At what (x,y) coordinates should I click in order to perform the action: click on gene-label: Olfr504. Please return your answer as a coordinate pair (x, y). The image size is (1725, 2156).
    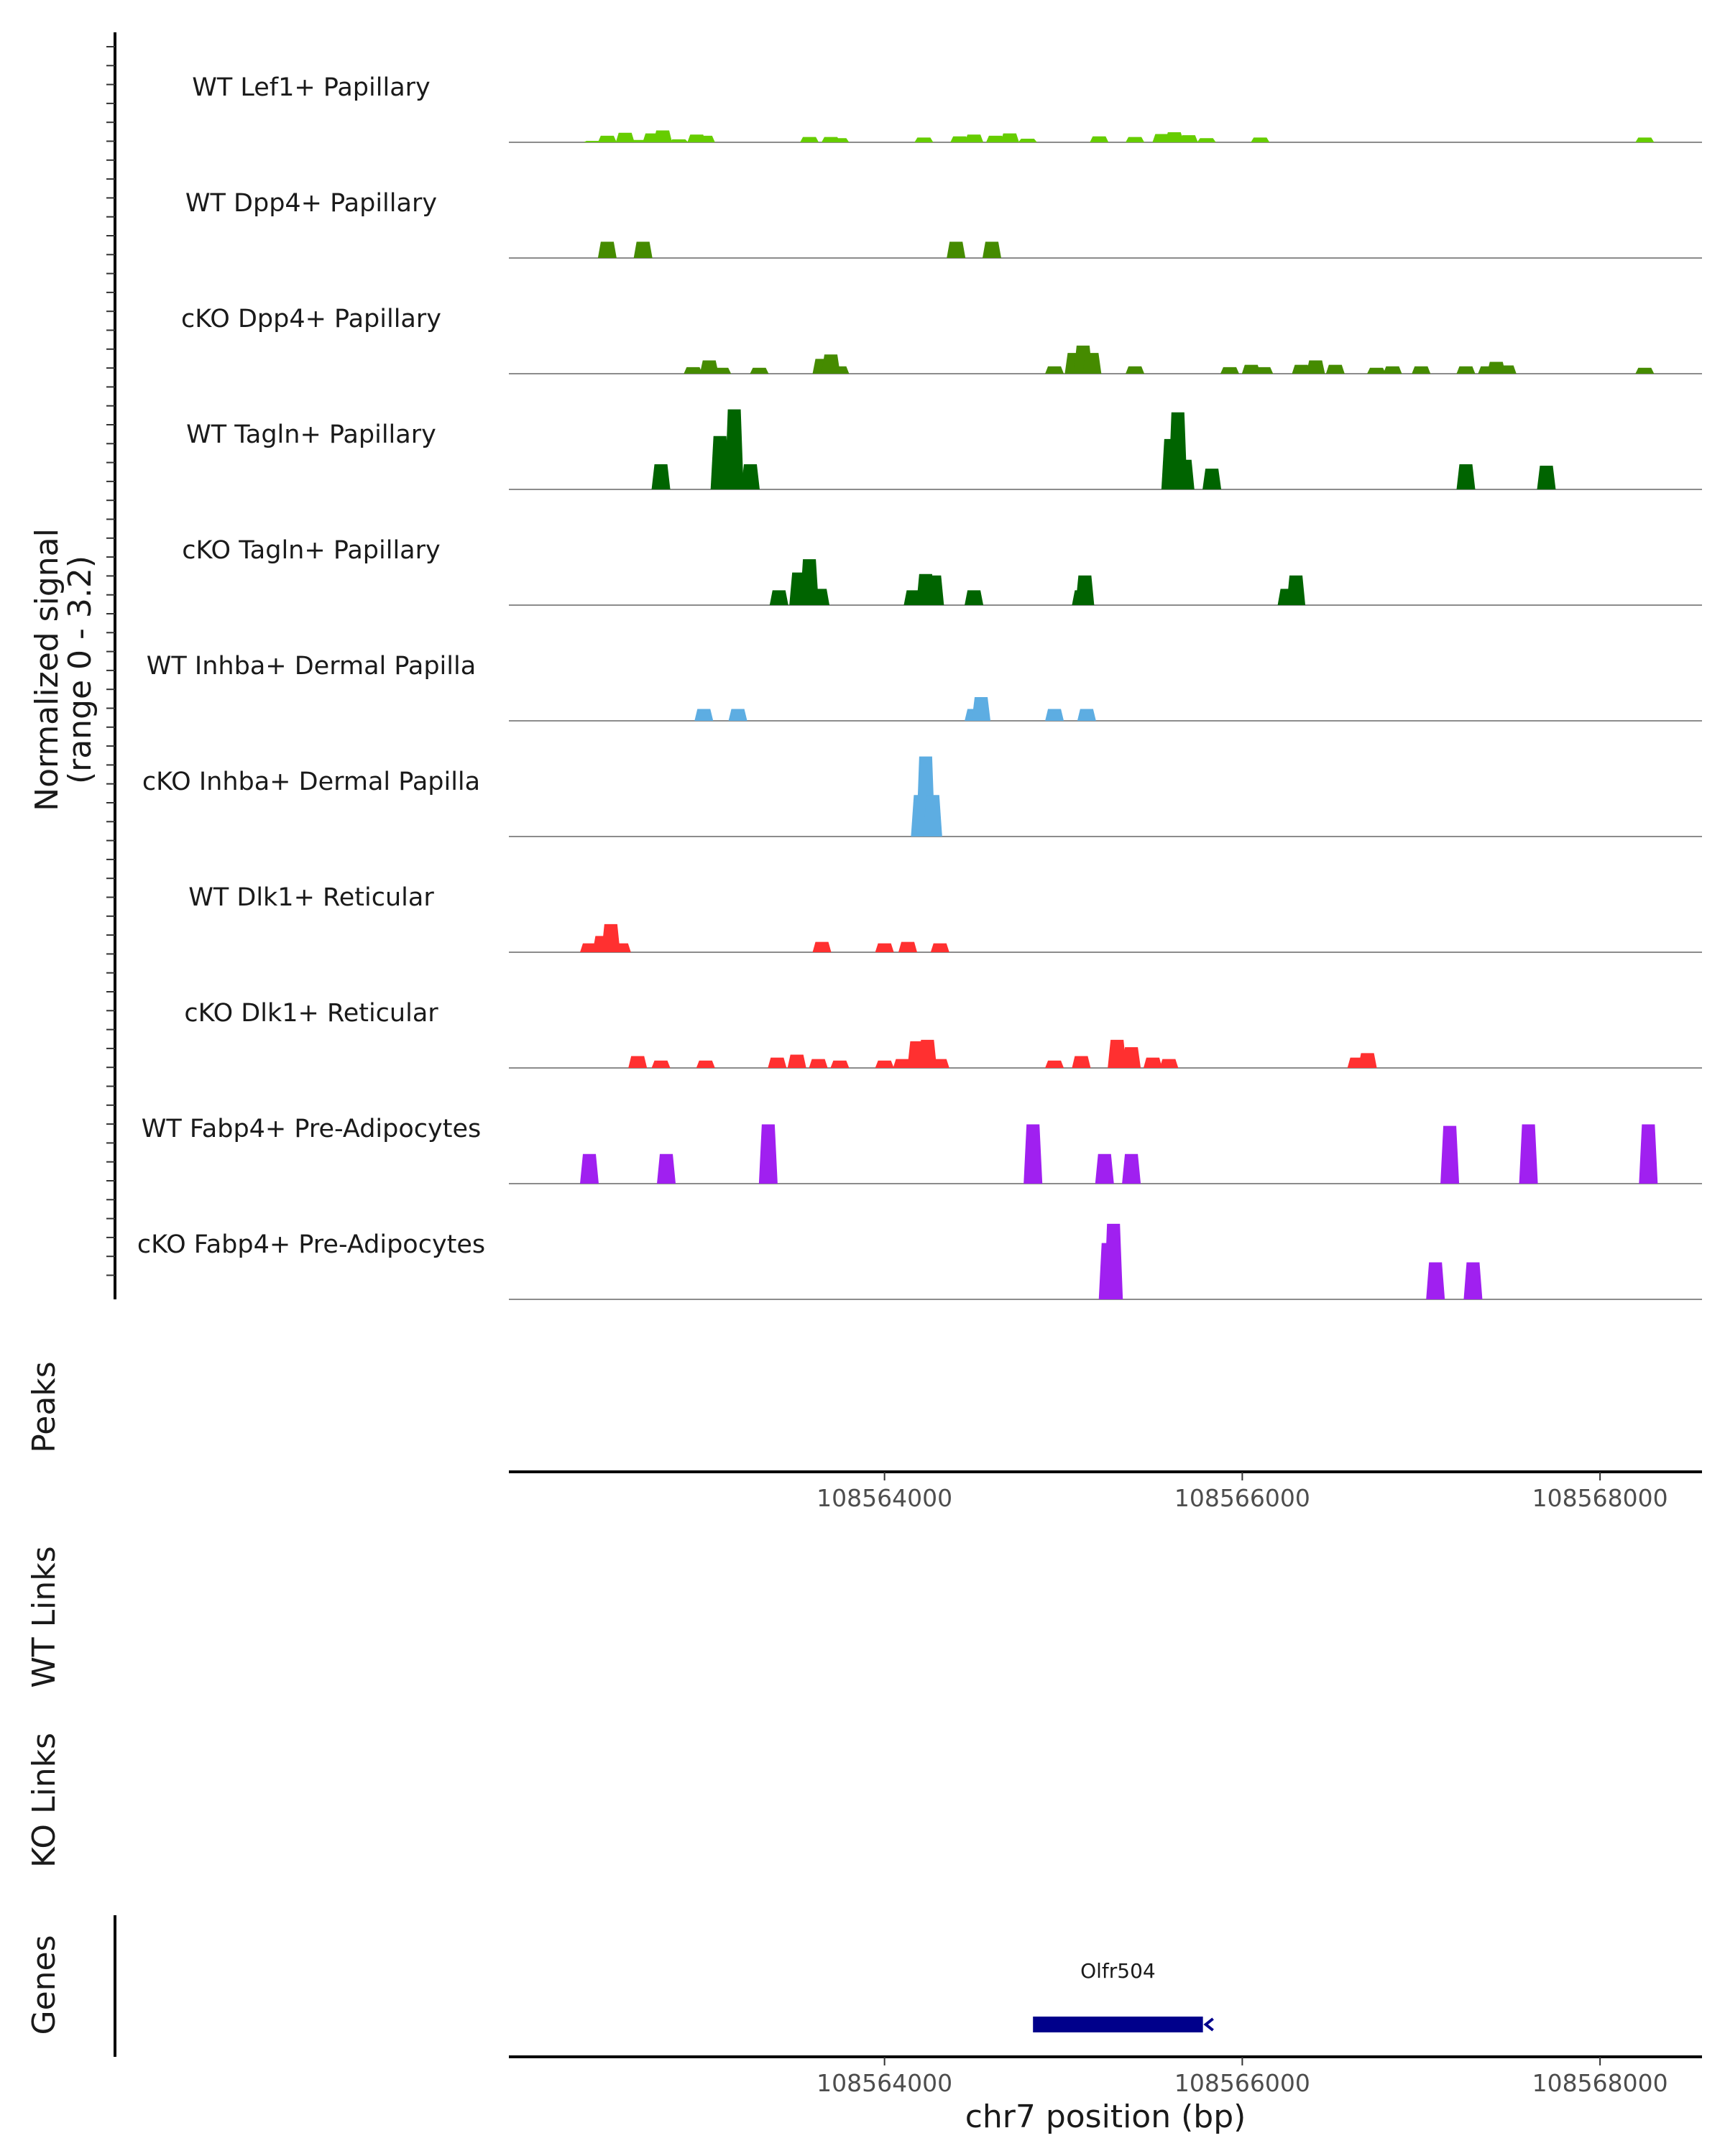
    Looking at the image, I should click on (1118, 1971).